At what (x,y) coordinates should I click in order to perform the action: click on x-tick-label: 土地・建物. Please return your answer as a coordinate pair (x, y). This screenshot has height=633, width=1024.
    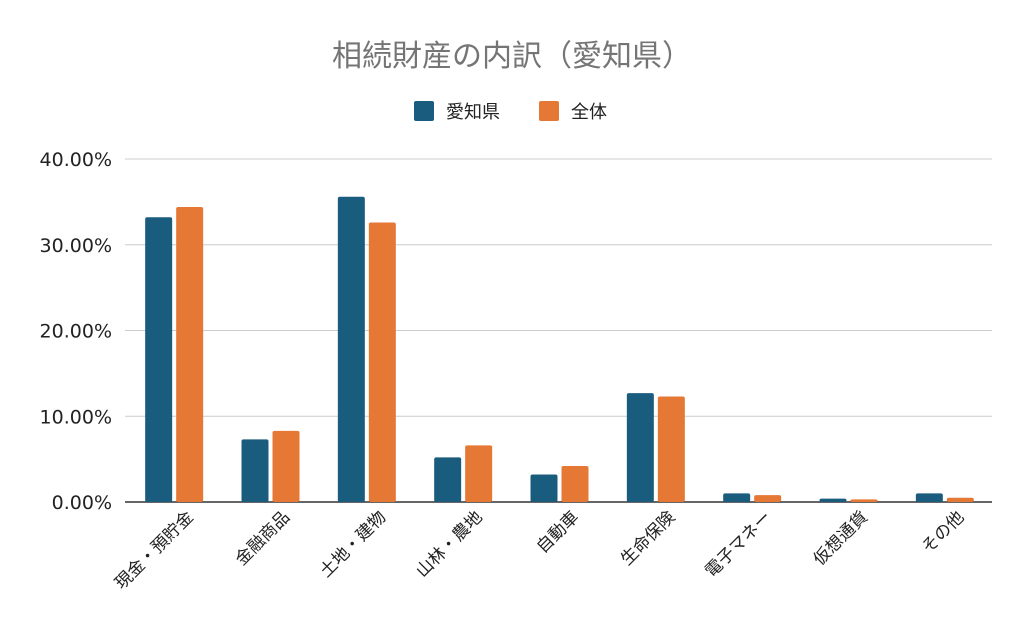
    Looking at the image, I should click on (353, 544).